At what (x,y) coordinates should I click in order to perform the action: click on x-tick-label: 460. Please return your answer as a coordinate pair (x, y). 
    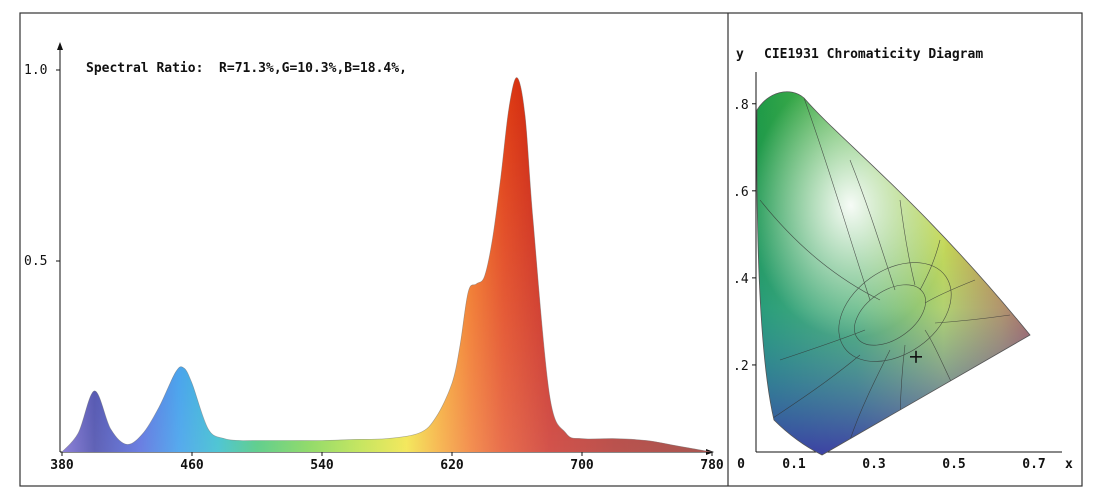
    Looking at the image, I should click on (192, 465).